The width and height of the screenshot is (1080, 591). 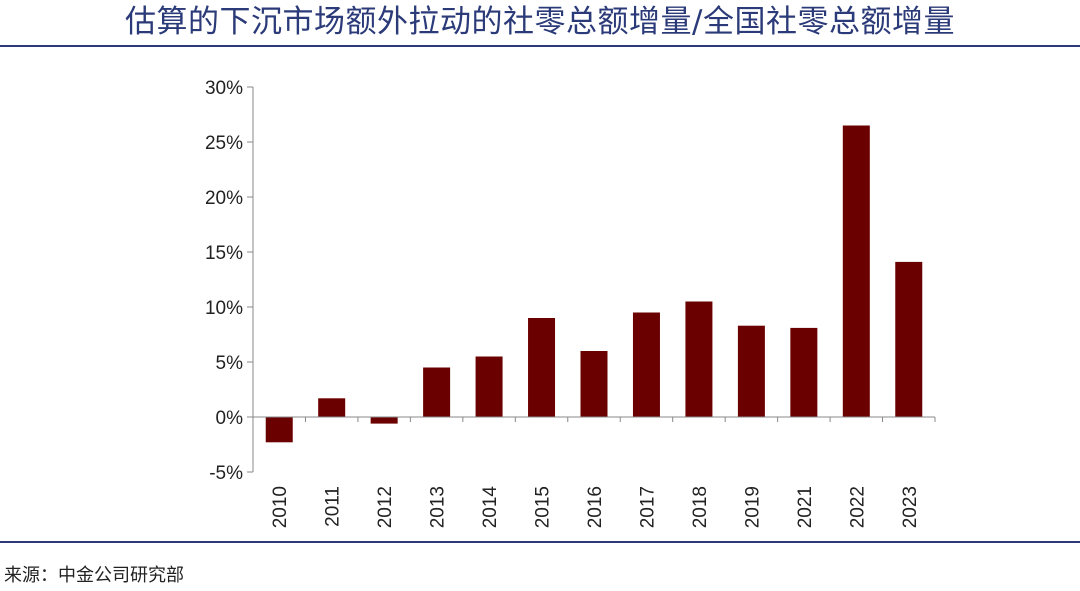 I want to click on source-note: 来源：中金公司研究部, so click(x=94, y=575).